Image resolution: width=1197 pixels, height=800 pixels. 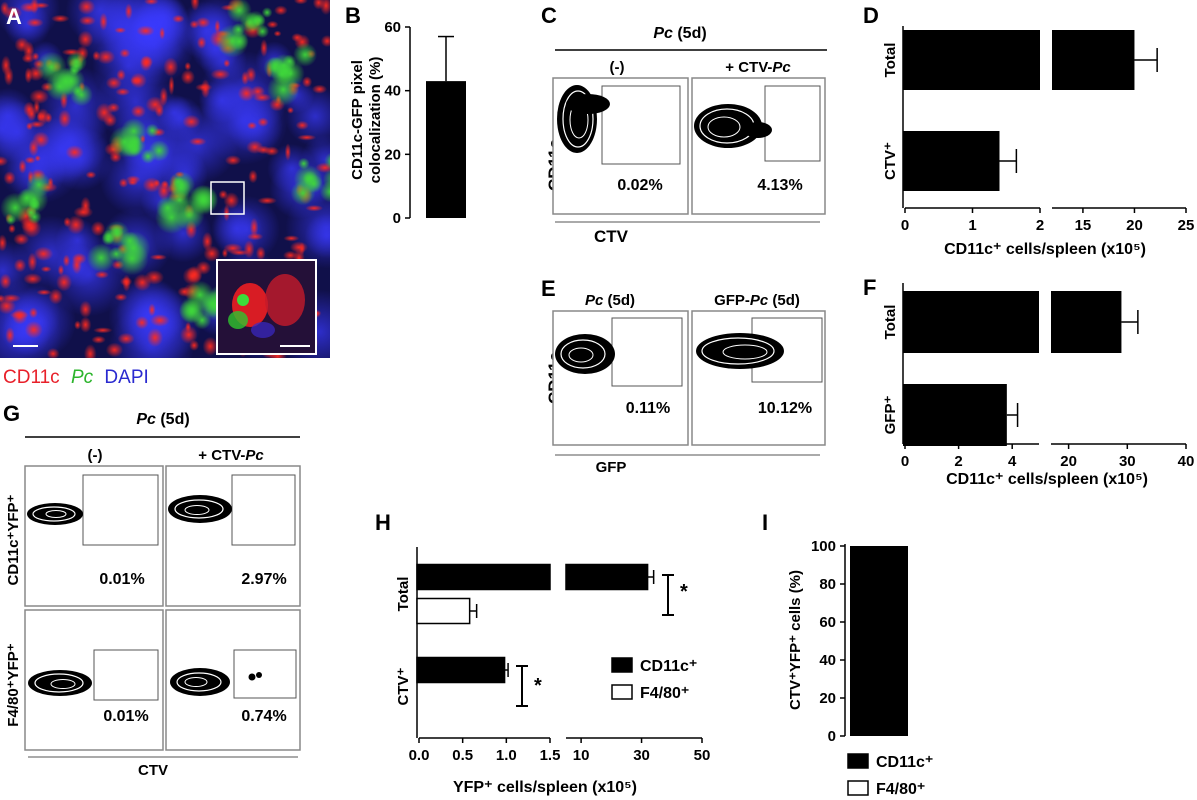 What do you see at coordinates (1186, 225) in the screenshot?
I see `x-tick-label: 25` at bounding box center [1186, 225].